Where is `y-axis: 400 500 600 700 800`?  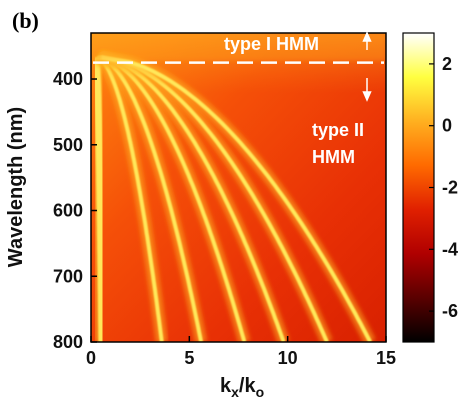 y-axis: 400 500 600 700 800 is located at coordinates (75, 210).